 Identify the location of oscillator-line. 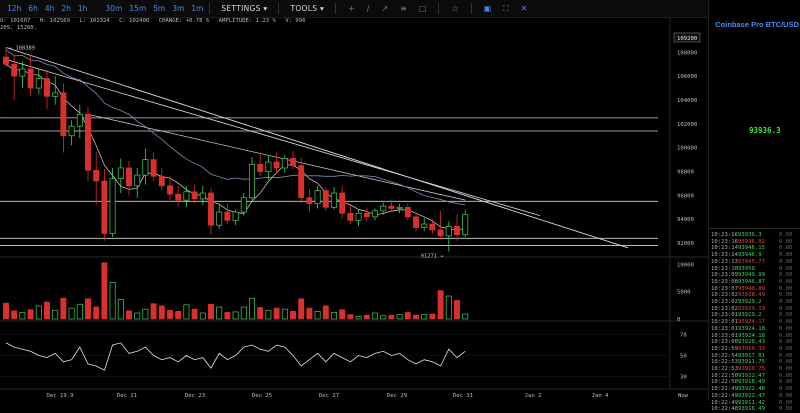
(235, 356).